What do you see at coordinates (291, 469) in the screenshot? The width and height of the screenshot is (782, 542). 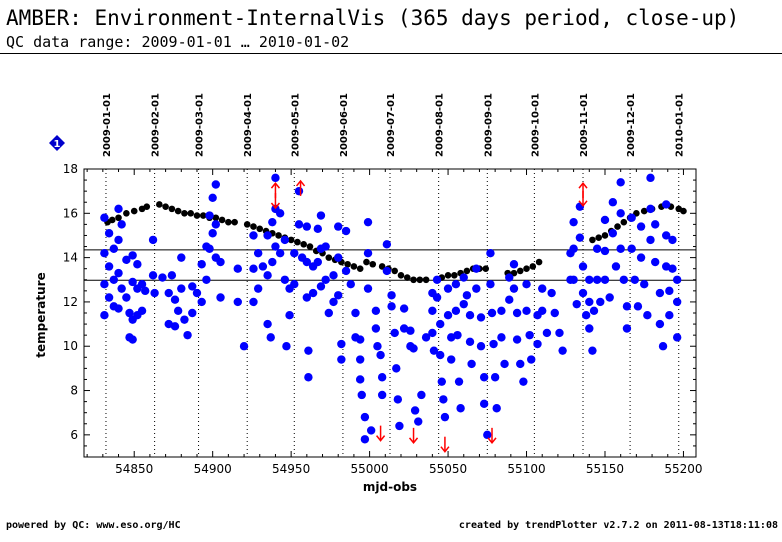 I see `x-tick-label: 54950` at bounding box center [291, 469].